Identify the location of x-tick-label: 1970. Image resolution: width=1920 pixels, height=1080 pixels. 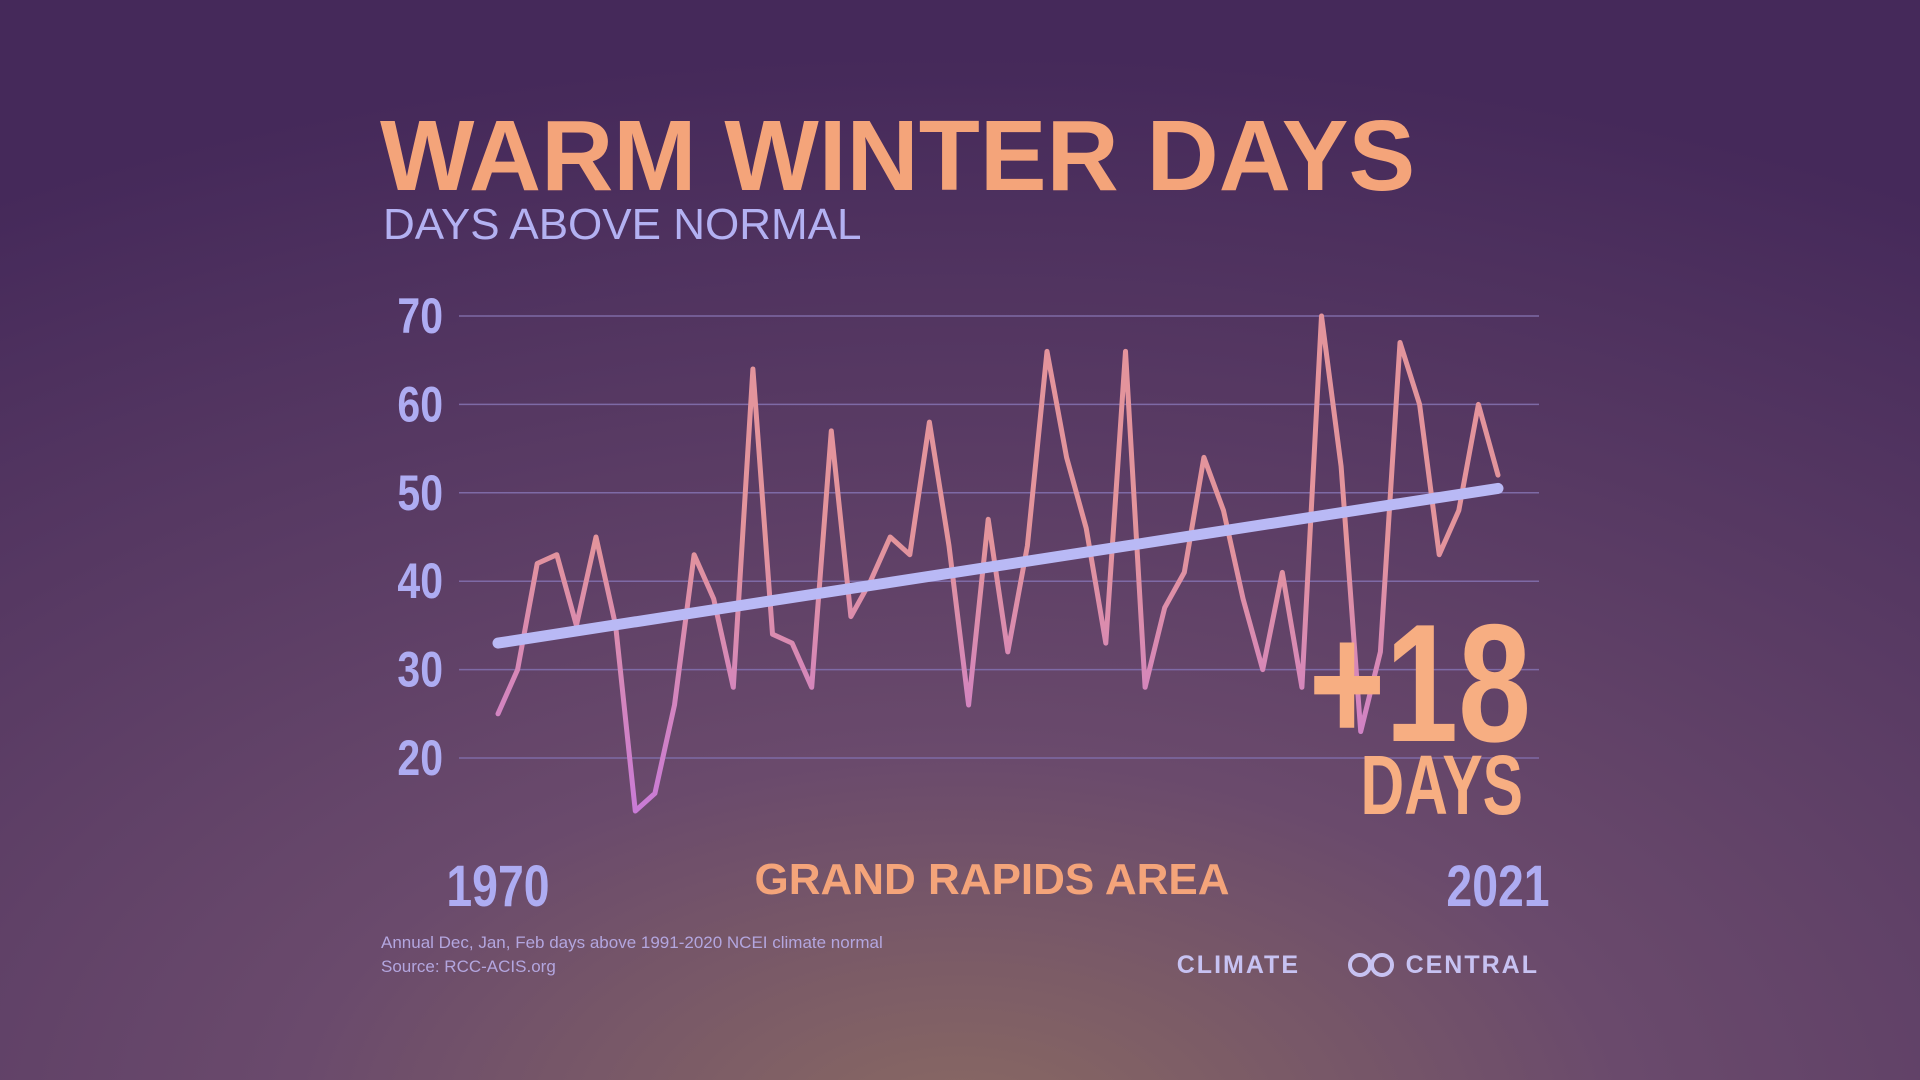
(497, 886).